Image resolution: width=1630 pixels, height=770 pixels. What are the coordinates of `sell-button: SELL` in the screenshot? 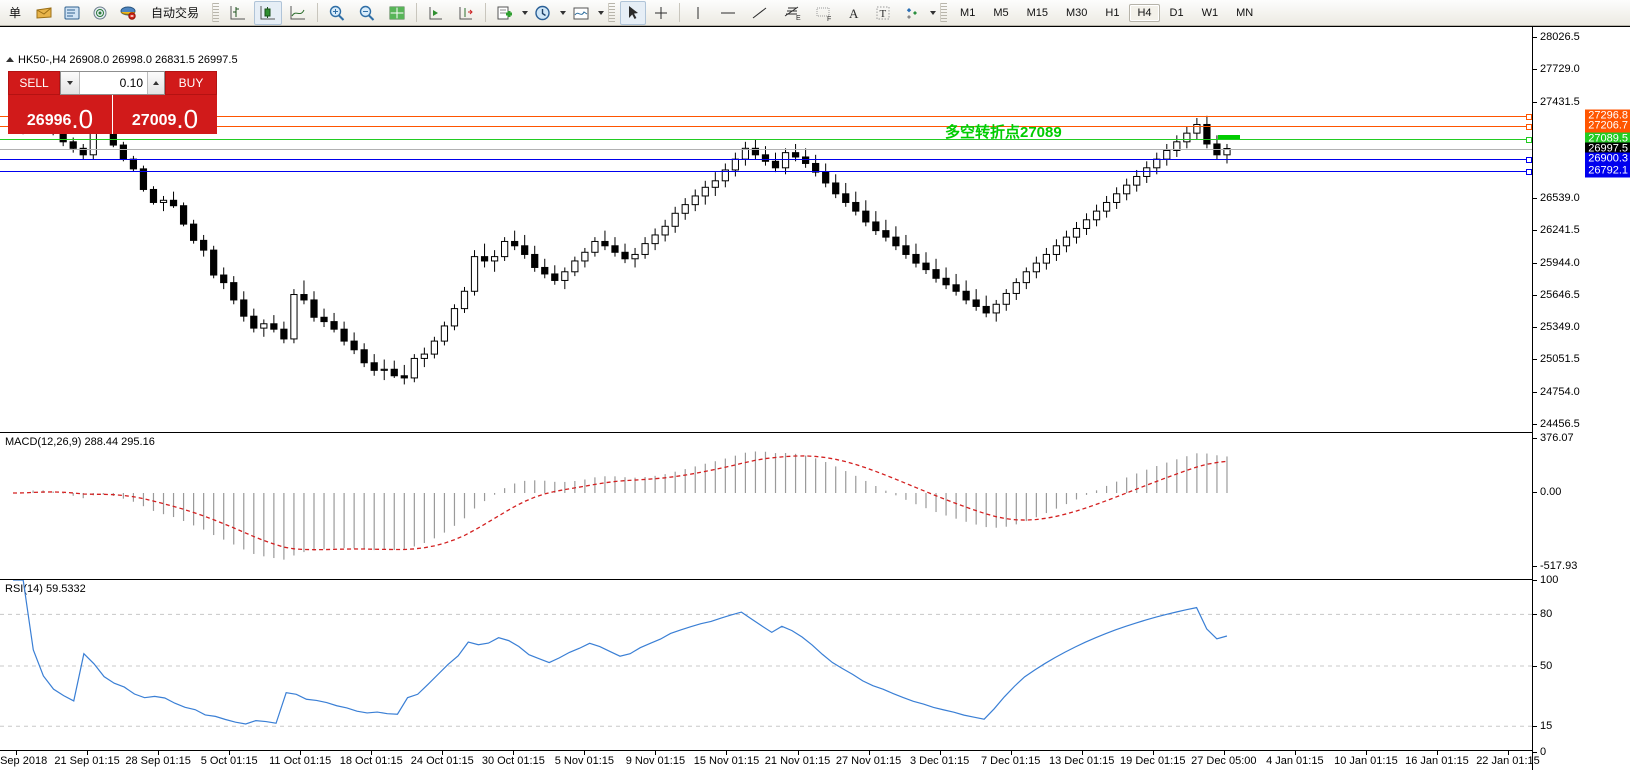 It's located at (34, 83).